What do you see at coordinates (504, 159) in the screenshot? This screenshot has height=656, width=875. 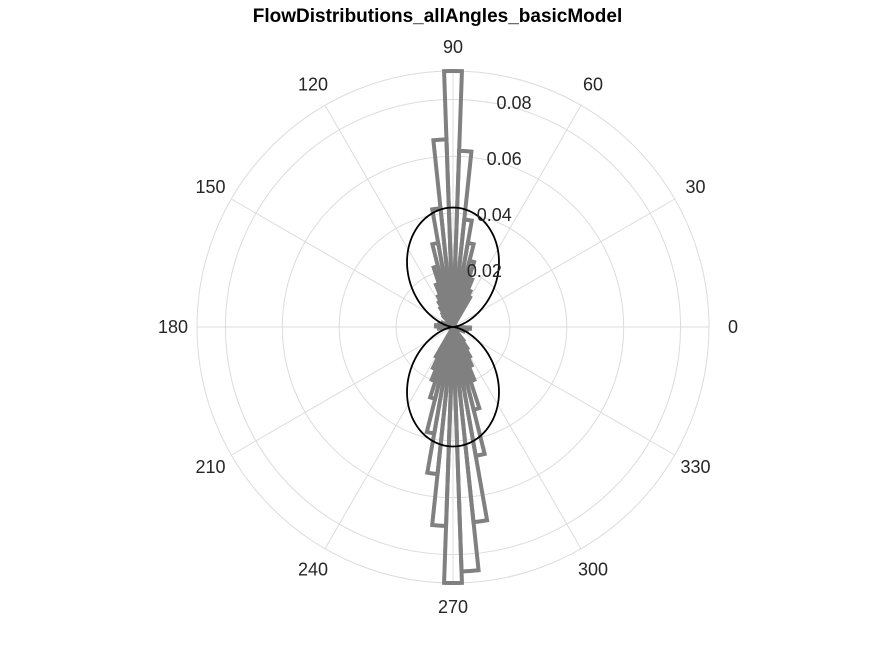 I see `radial-tick-label: 0.06` at bounding box center [504, 159].